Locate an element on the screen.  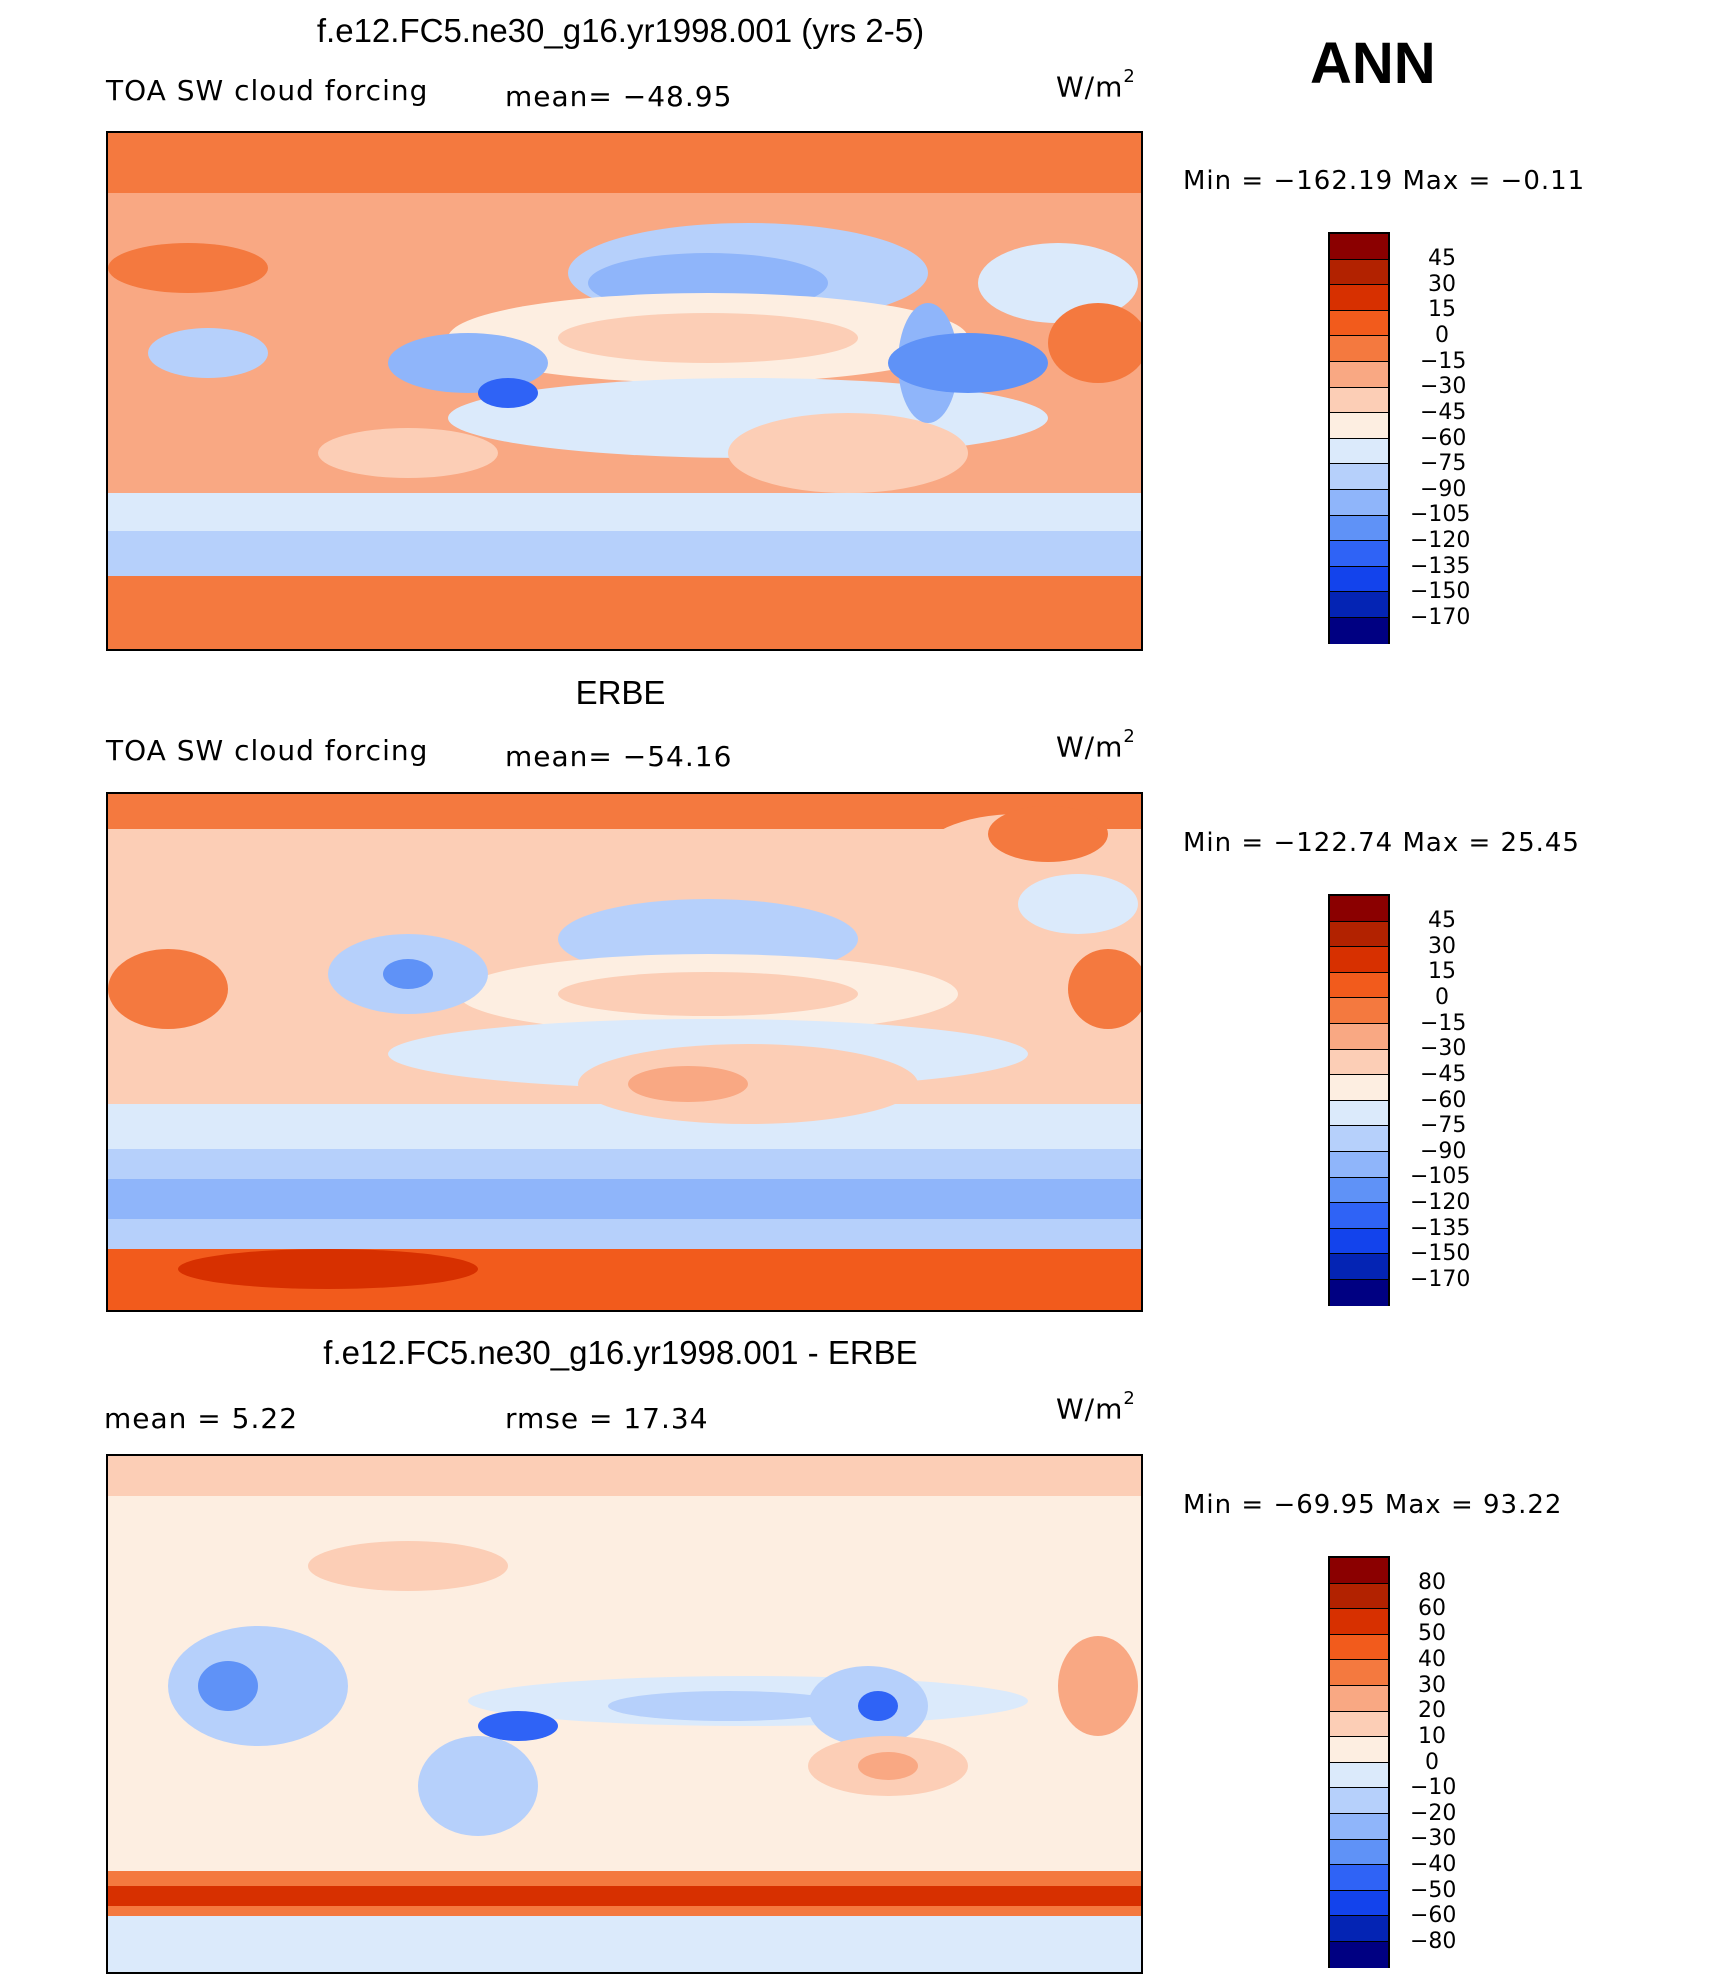
tick-label: −20 is located at coordinates (1433, 1813).